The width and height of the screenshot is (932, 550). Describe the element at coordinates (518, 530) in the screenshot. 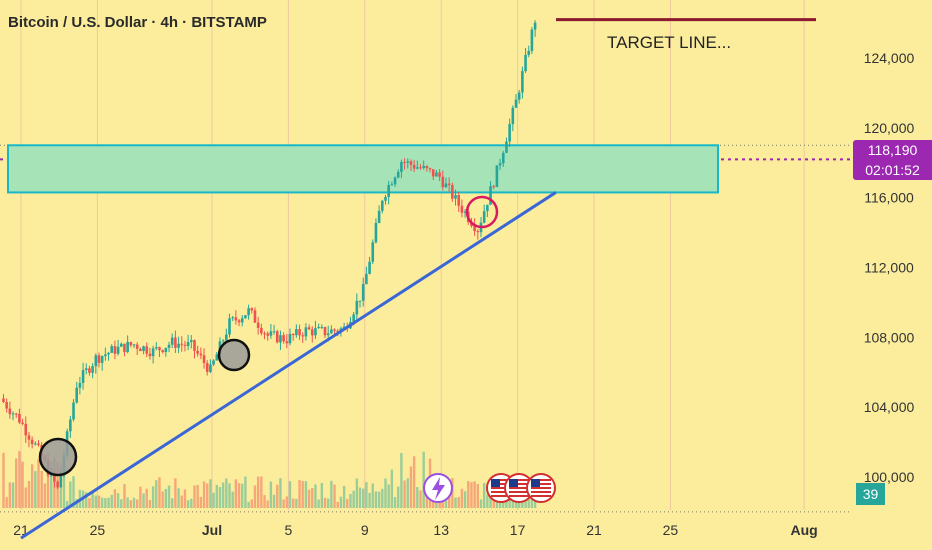

I see `x-tick-label: 17` at that location.